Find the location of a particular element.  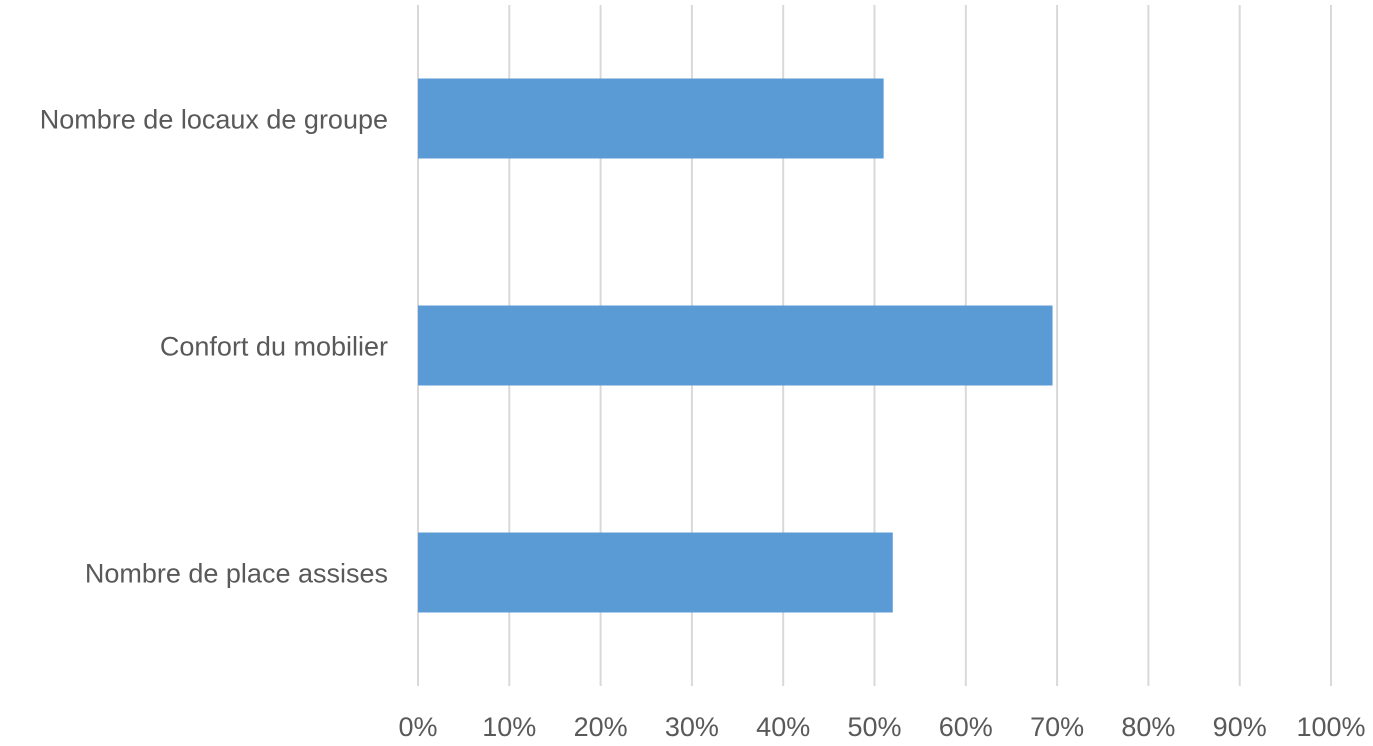

category-label: Confort du mobilier is located at coordinates (274, 347).